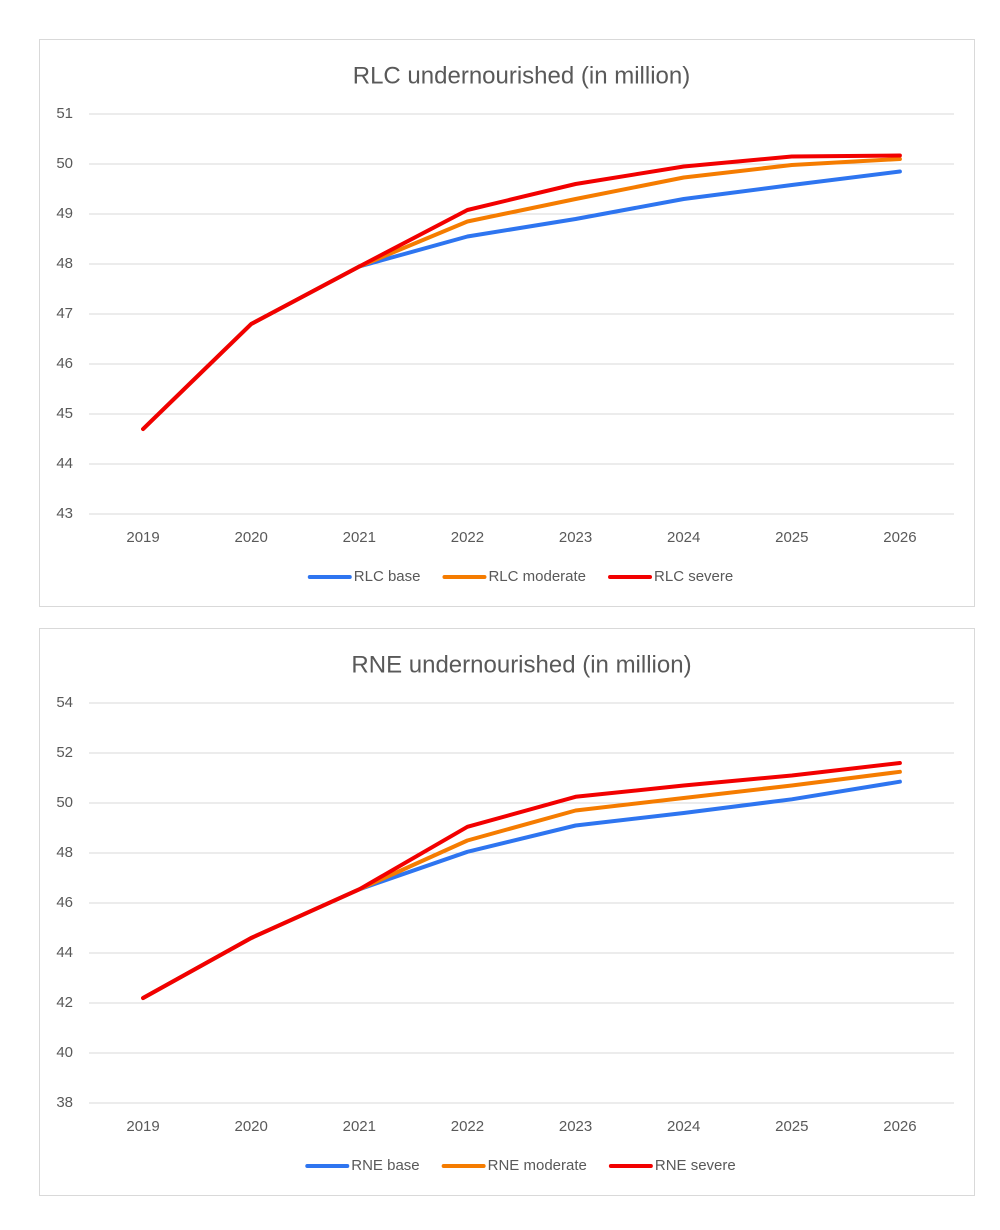 The width and height of the screenshot is (1000, 1230). What do you see at coordinates (791, 1126) in the screenshot?
I see `chart-1-x-tick-label: 2025` at bounding box center [791, 1126].